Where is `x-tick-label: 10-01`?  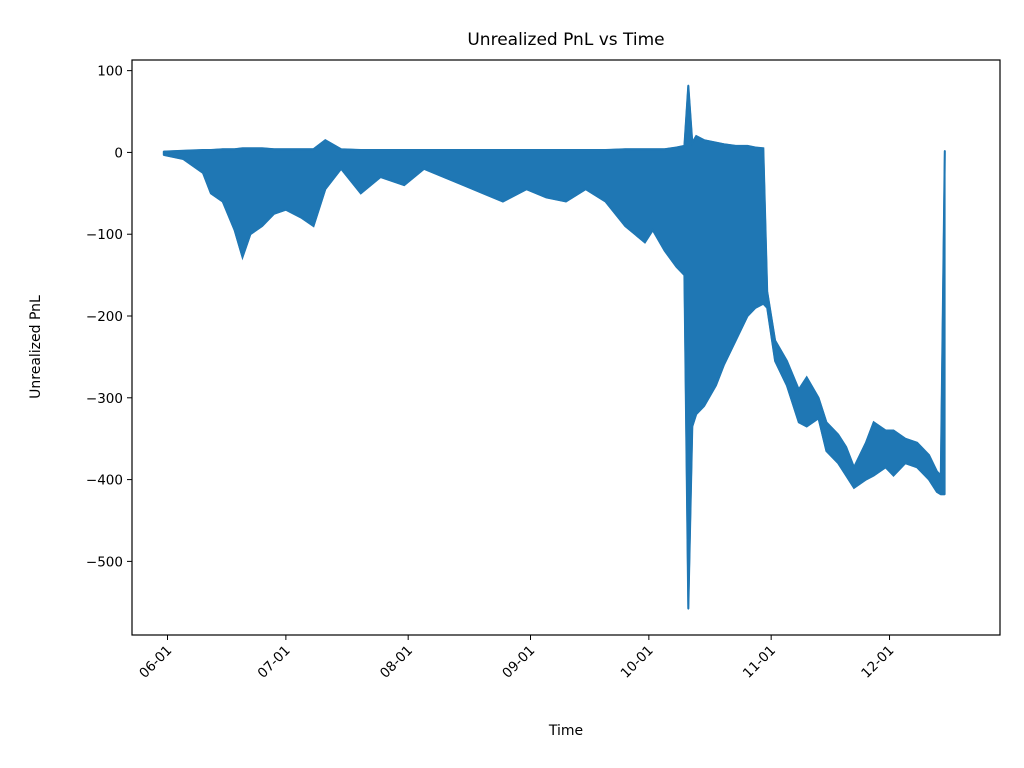 x-tick-label: 10-01 is located at coordinates (637, 662).